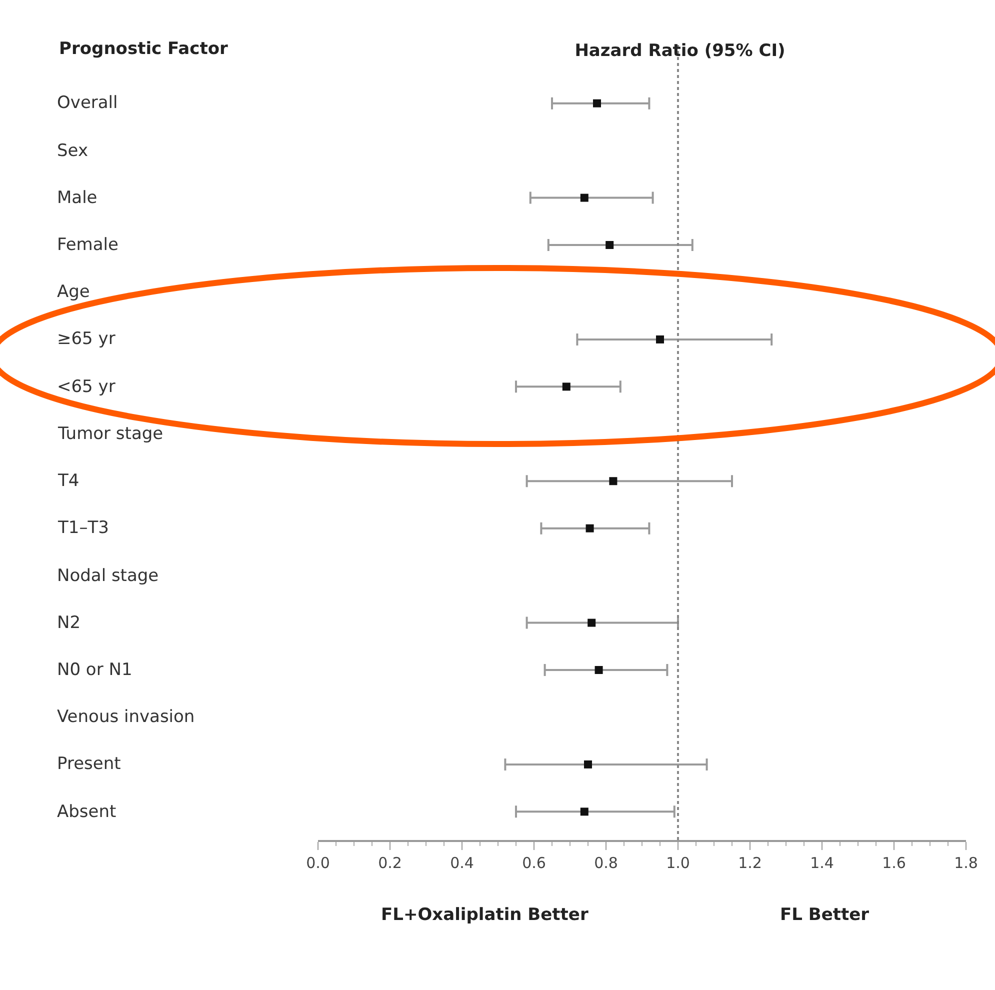 The width and height of the screenshot is (995, 990). Describe the element at coordinates (94, 670) in the screenshot. I see `y-tick-label: N0 or N1` at that location.